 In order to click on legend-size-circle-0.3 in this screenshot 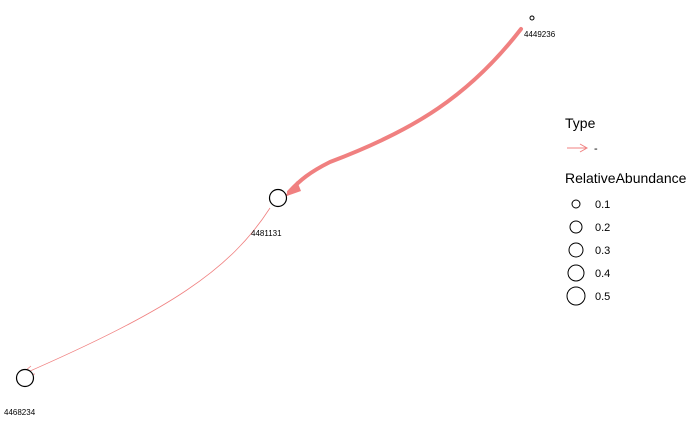, I will do `click(576, 250)`.